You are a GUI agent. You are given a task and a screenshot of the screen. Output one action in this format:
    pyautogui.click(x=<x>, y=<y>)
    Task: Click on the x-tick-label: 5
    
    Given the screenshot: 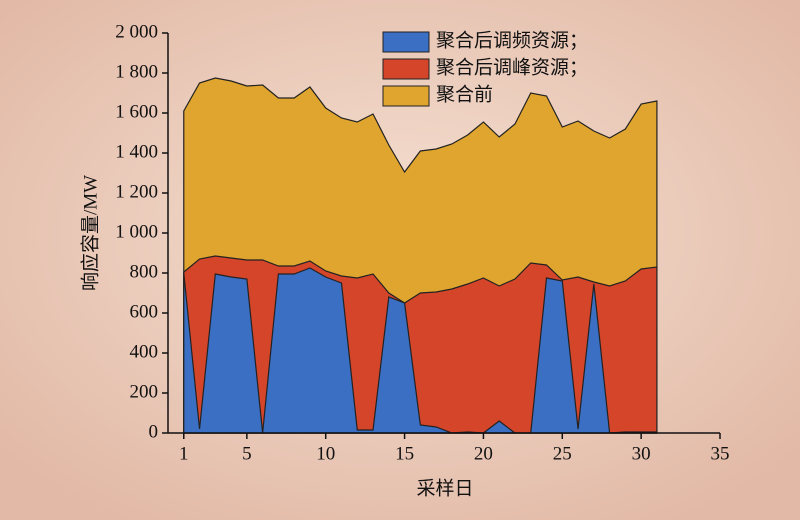 What is the action you would take?
    pyautogui.click(x=247, y=453)
    